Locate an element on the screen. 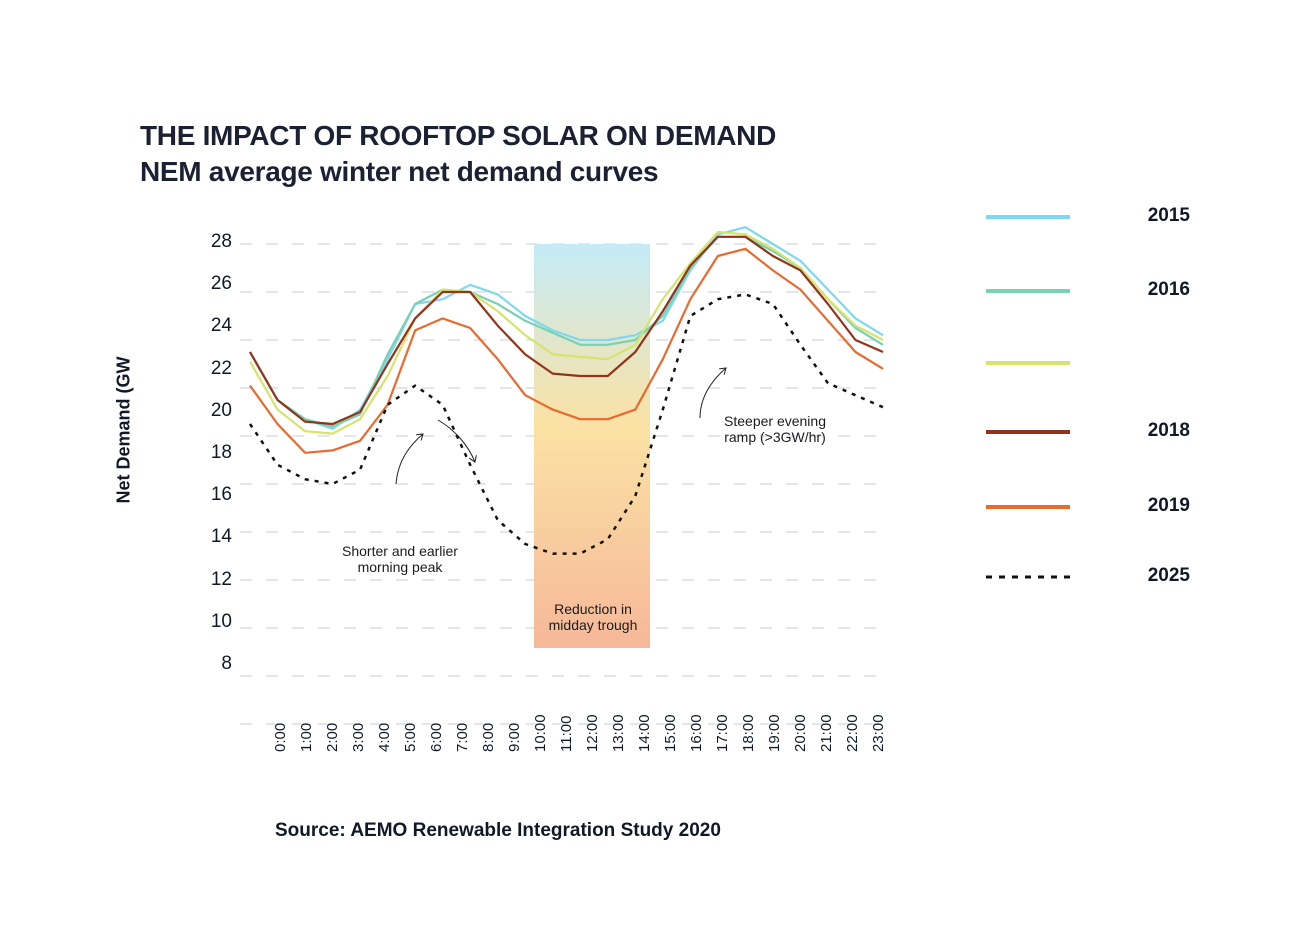  x-tick-label: 8:00 is located at coordinates (488, 737).